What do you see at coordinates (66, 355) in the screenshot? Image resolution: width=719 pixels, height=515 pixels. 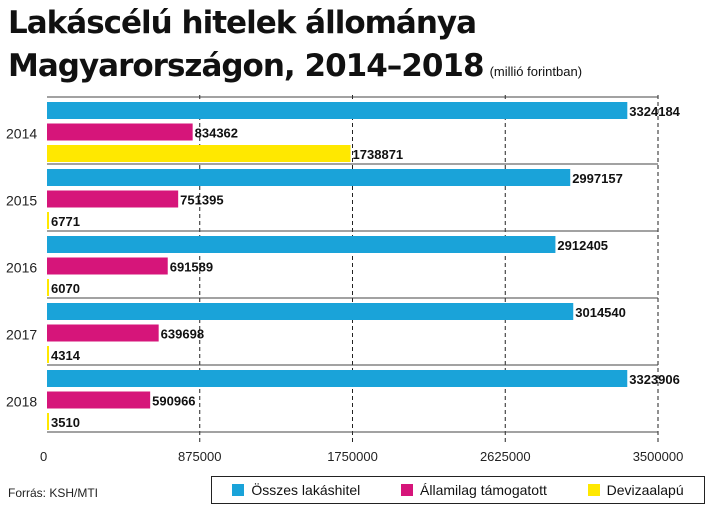 I see `value-label: 4314` at bounding box center [66, 355].